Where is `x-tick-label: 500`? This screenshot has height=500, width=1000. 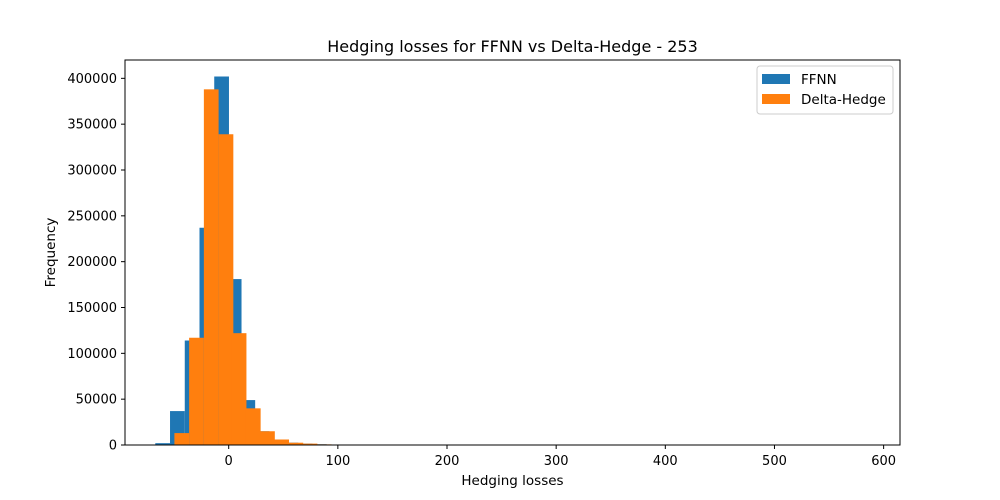 x-tick-label: 500 is located at coordinates (774, 461).